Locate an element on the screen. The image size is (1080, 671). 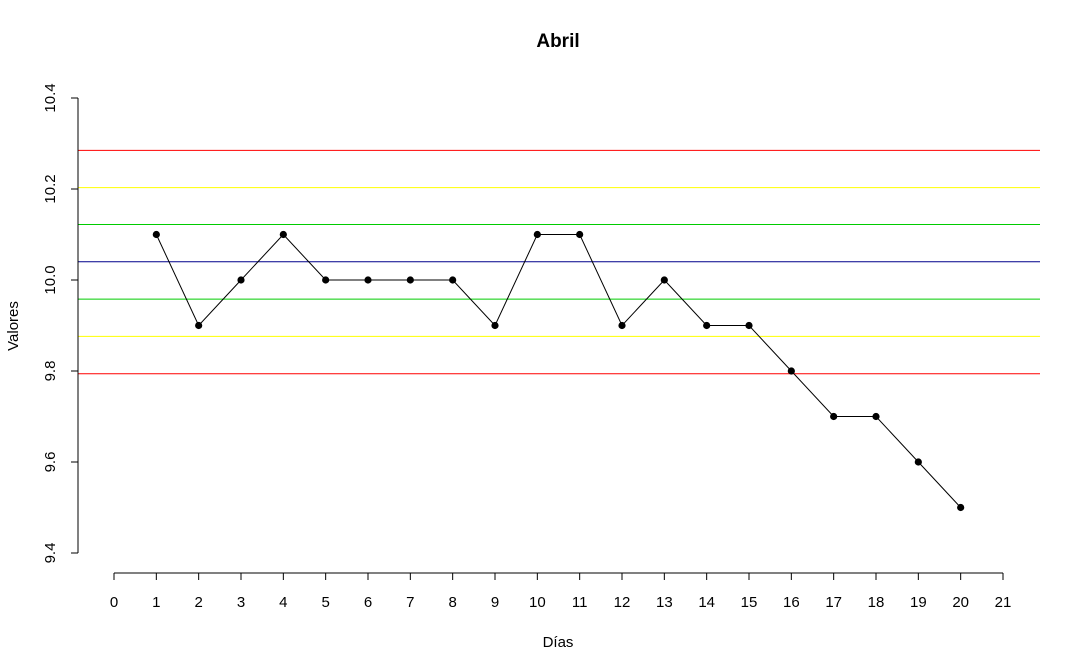
x-tick-label: 16 is located at coordinates (791, 602).